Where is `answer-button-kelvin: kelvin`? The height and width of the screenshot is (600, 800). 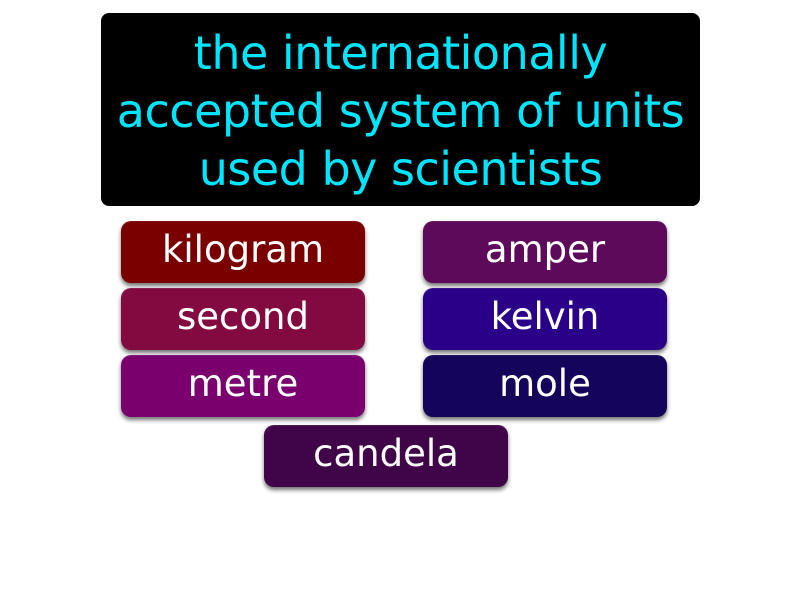 answer-button-kelvin: kelvin is located at coordinates (545, 319).